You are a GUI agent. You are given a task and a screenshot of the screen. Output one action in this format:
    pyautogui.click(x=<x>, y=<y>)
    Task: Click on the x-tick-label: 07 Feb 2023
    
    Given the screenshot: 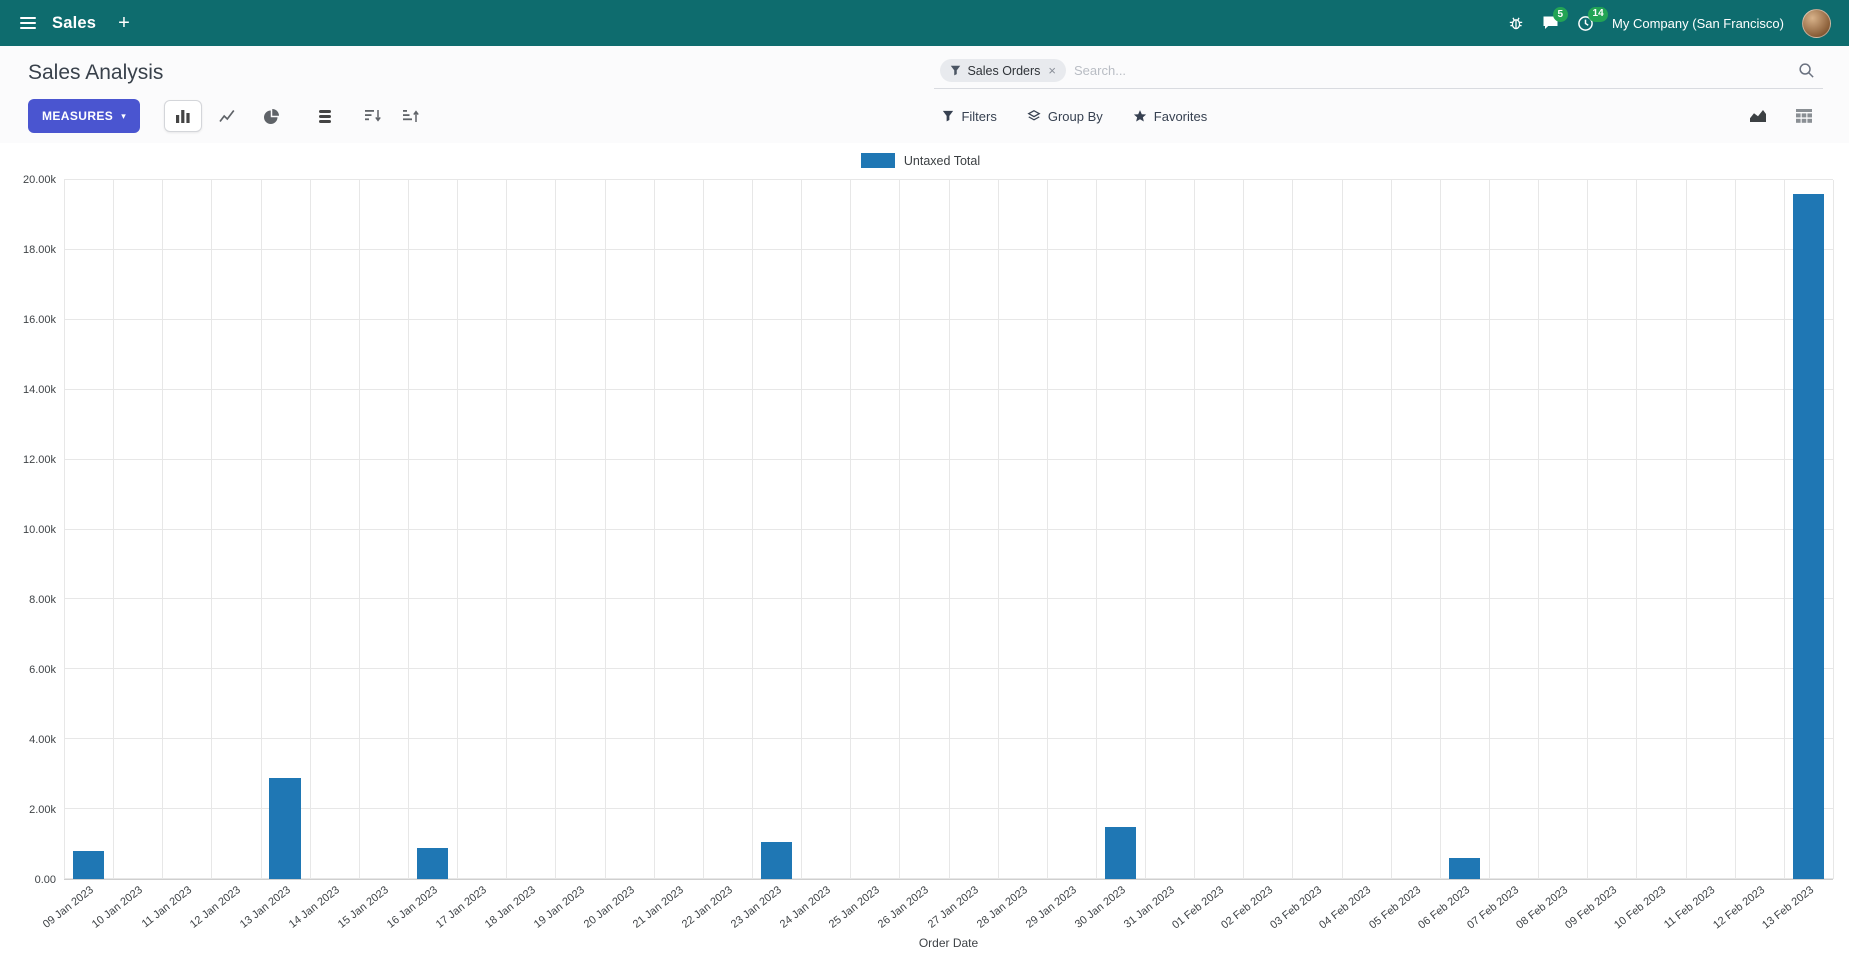 What is the action you would take?
    pyautogui.click(x=1492, y=908)
    